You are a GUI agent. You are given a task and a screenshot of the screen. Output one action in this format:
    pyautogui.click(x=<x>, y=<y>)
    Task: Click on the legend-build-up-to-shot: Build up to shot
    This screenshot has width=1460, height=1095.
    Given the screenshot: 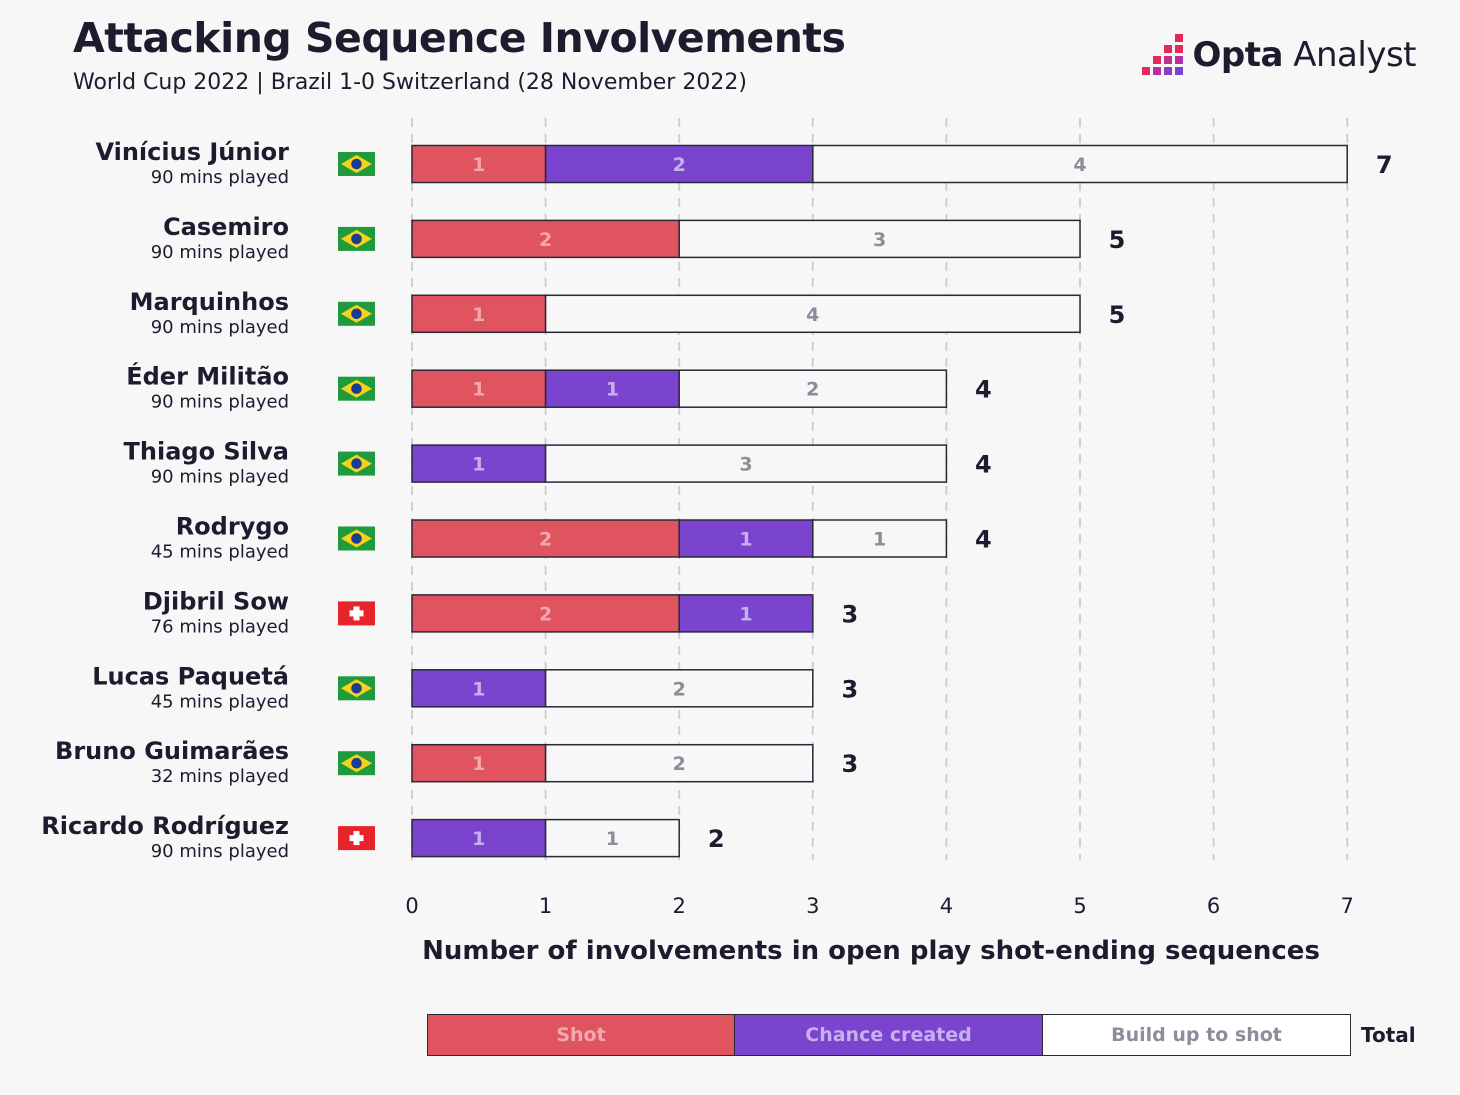 What is the action you would take?
    pyautogui.click(x=1197, y=1035)
    